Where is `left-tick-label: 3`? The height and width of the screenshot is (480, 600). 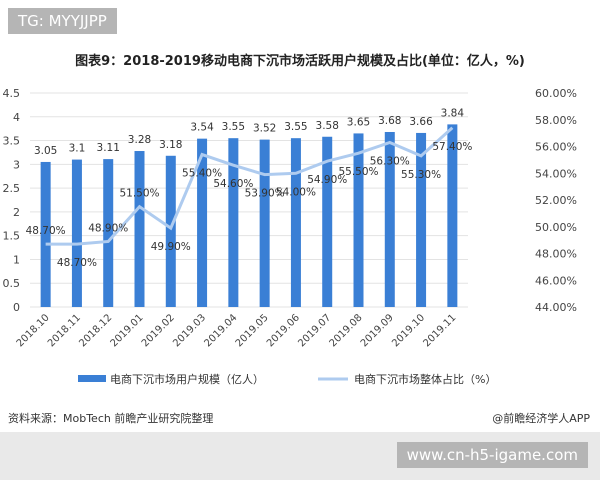 left-tick-label: 3 is located at coordinates (16, 164).